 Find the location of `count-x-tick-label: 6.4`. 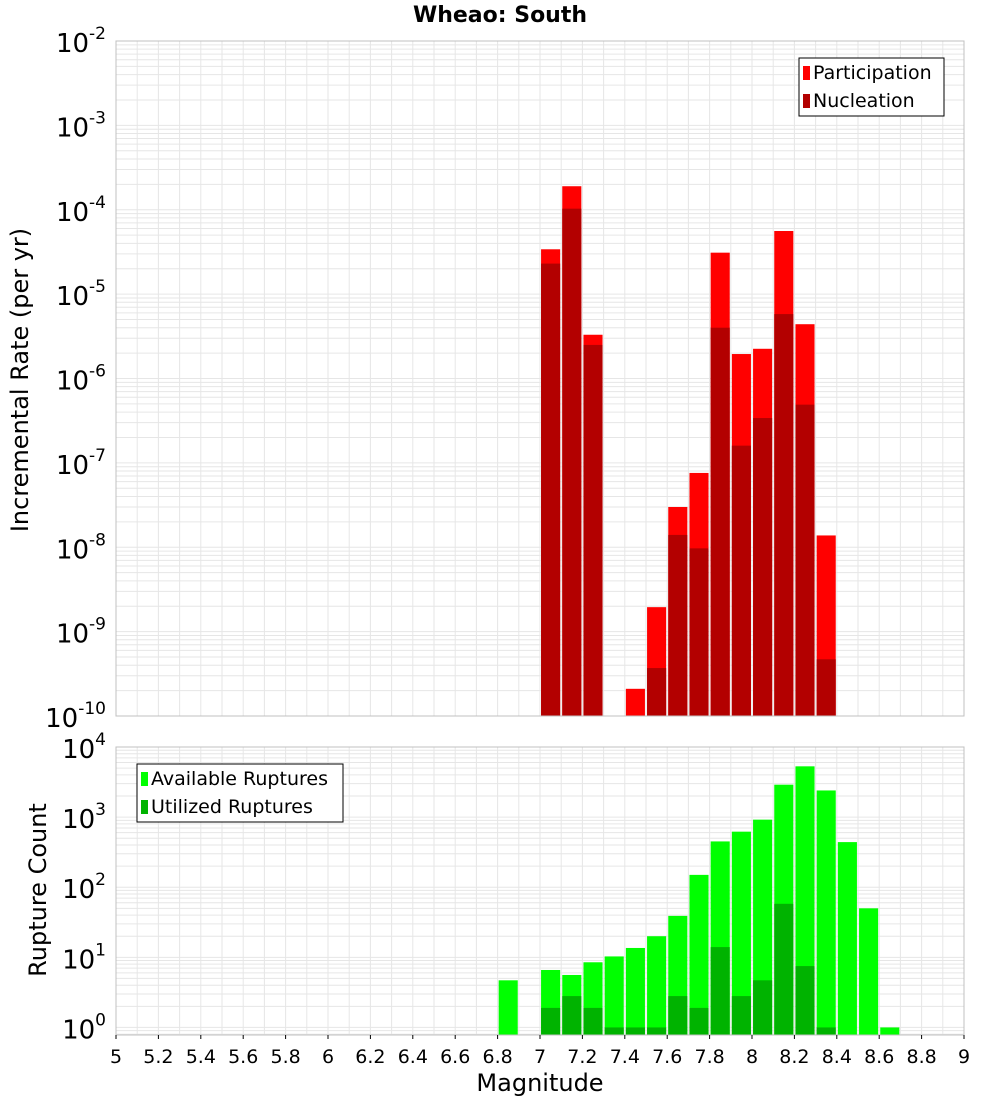

count-x-tick-label: 6.4 is located at coordinates (413, 1057).